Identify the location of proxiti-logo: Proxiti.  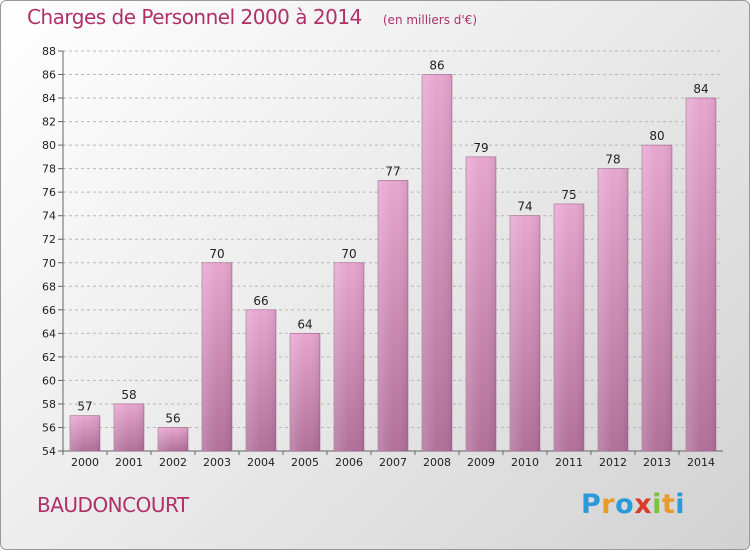
(633, 504).